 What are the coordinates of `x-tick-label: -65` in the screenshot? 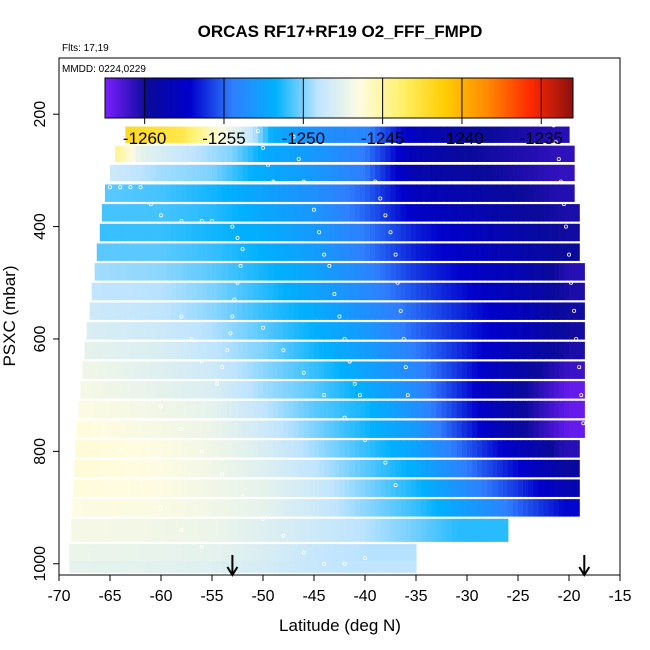 It's located at (109, 596).